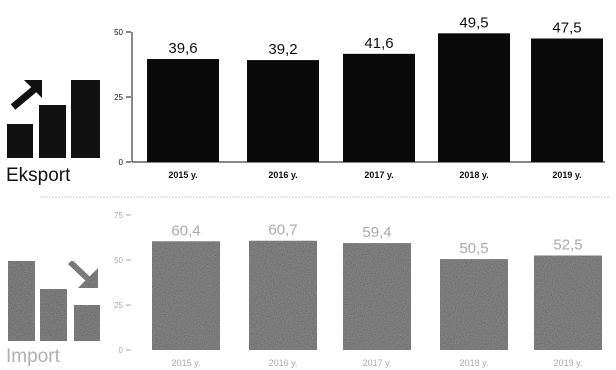  What do you see at coordinates (121, 162) in the screenshot?
I see `export-y-tick-label: 0` at bounding box center [121, 162].